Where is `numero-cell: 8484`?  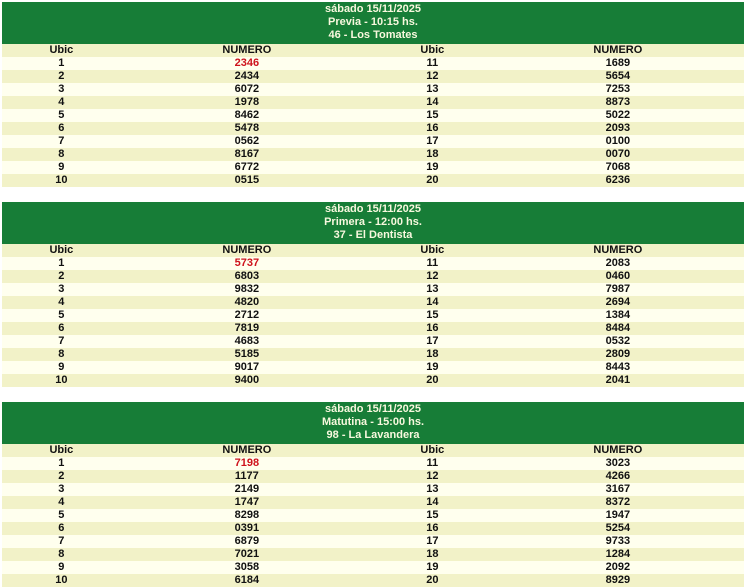
numero-cell: 8484 is located at coordinates (618, 328).